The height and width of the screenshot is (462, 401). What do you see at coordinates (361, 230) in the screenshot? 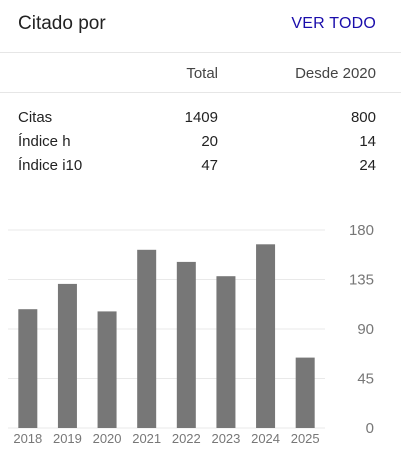
I see `y-tick-label: 180` at bounding box center [361, 230].